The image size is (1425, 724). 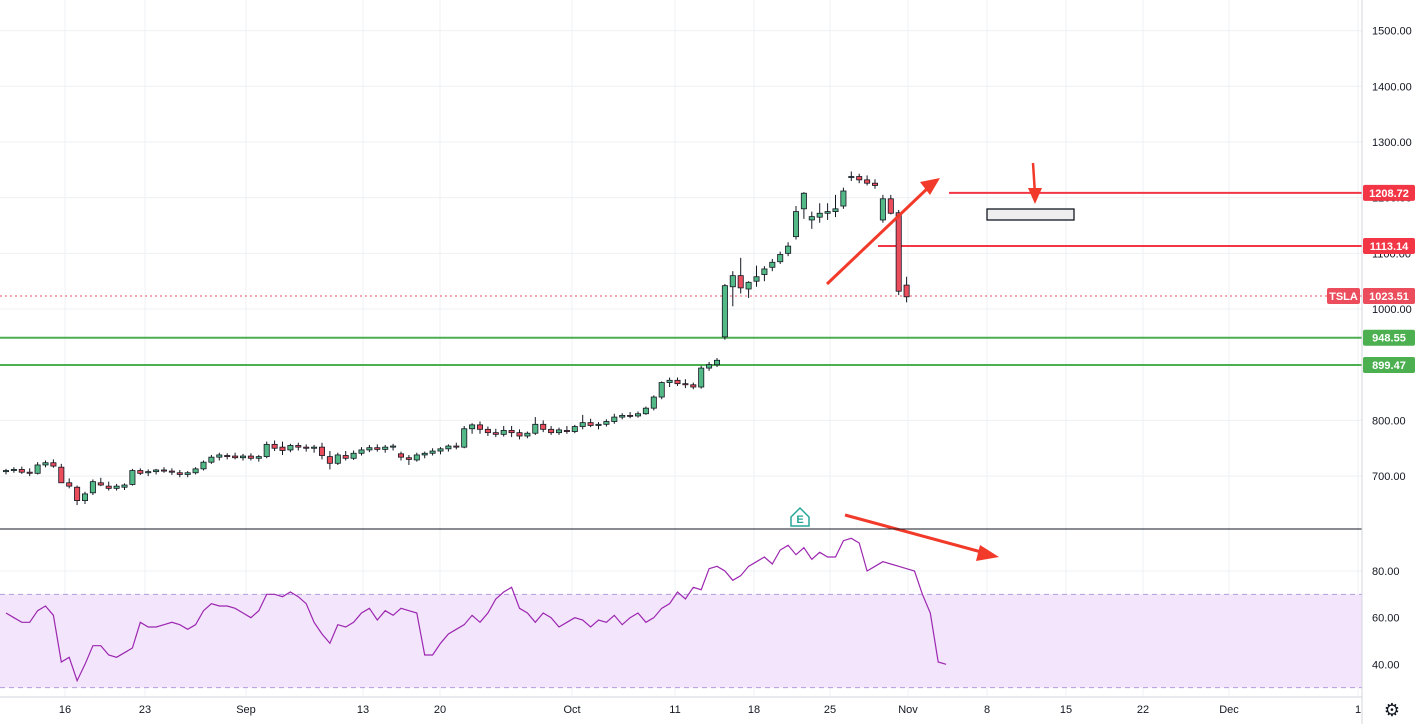 I want to click on gear-icon: ⚙, so click(x=1392, y=709).